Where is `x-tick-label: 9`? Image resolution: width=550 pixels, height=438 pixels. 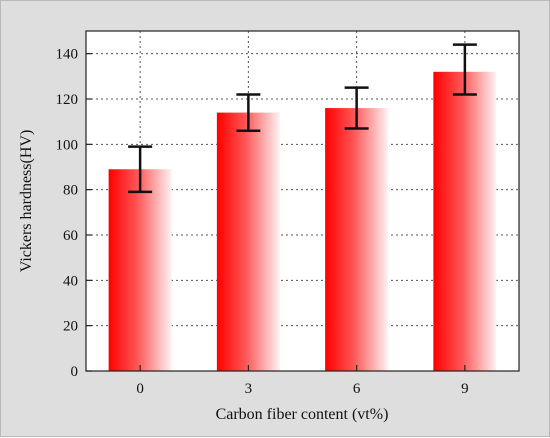 x-tick-label: 9 is located at coordinates (465, 389).